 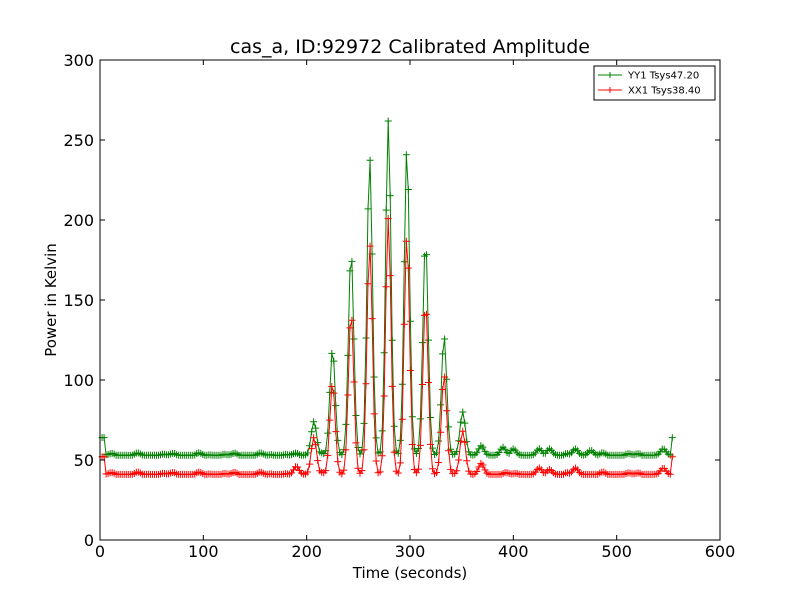 I want to click on y-tick-label: 100, so click(x=78, y=380).